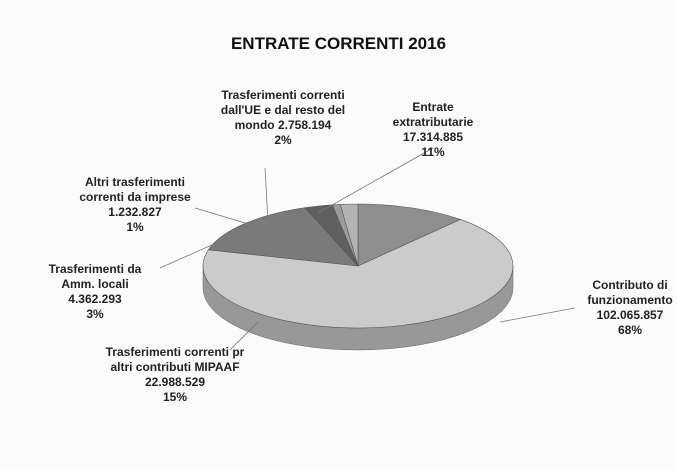  What do you see at coordinates (433, 114) in the screenshot?
I see `label-name: Entrate extratributarie` at bounding box center [433, 114].